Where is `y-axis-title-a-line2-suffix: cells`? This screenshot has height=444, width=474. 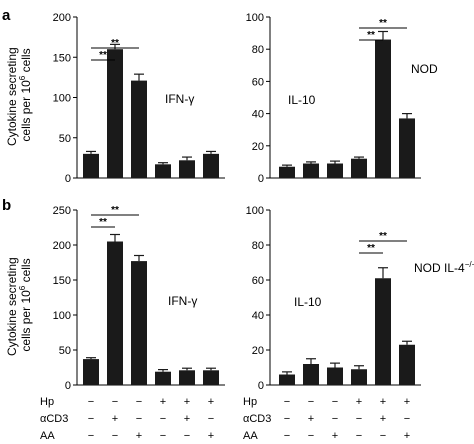 y-axis-title-a-line2-suffix: cells is located at coordinates (26, 61).